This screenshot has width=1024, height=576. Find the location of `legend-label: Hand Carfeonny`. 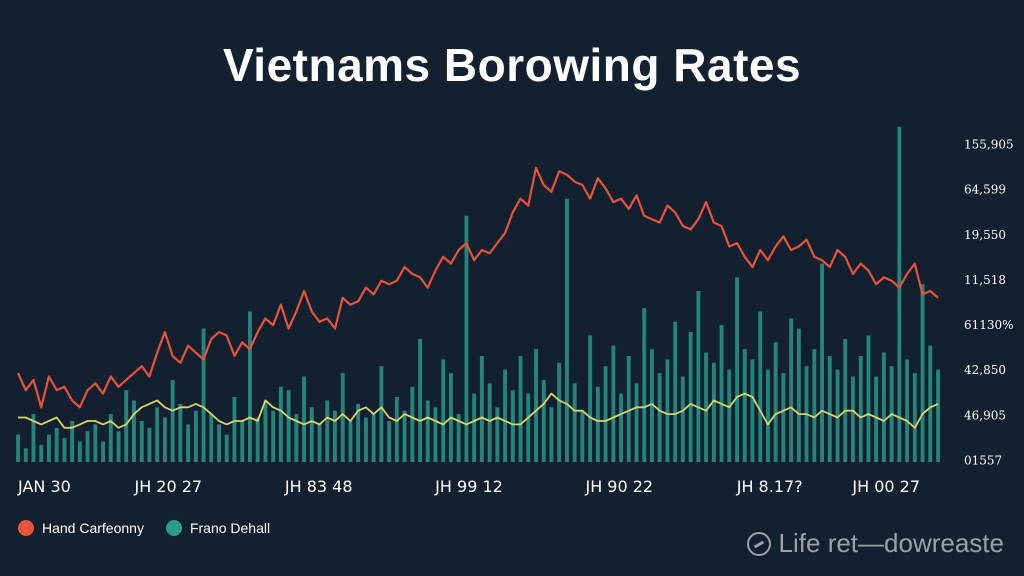

legend-label: Hand Carfeonny is located at coordinates (93, 528).